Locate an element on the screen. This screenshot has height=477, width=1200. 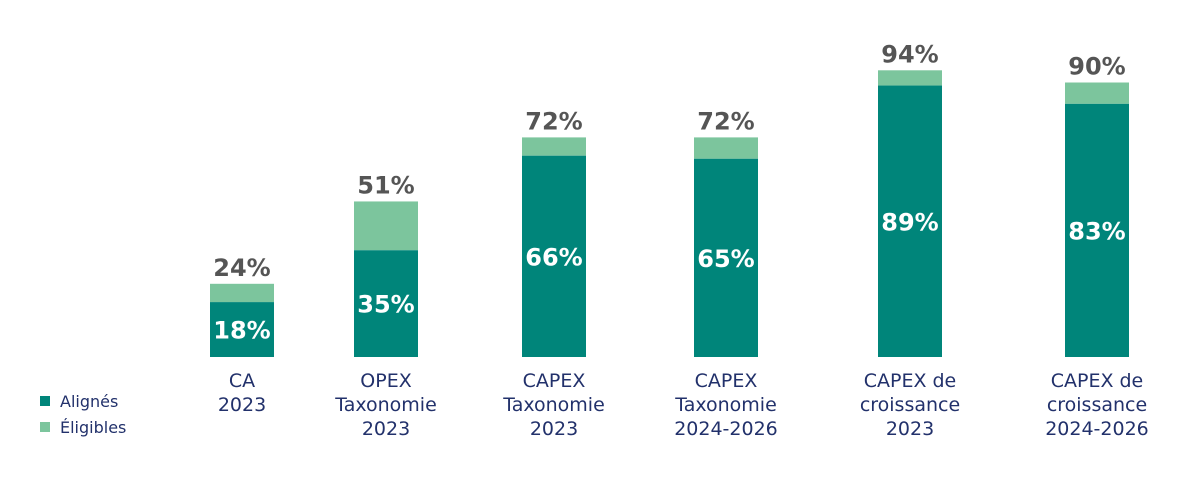
legend: Alignés Éligibles is located at coordinates (83, 414).